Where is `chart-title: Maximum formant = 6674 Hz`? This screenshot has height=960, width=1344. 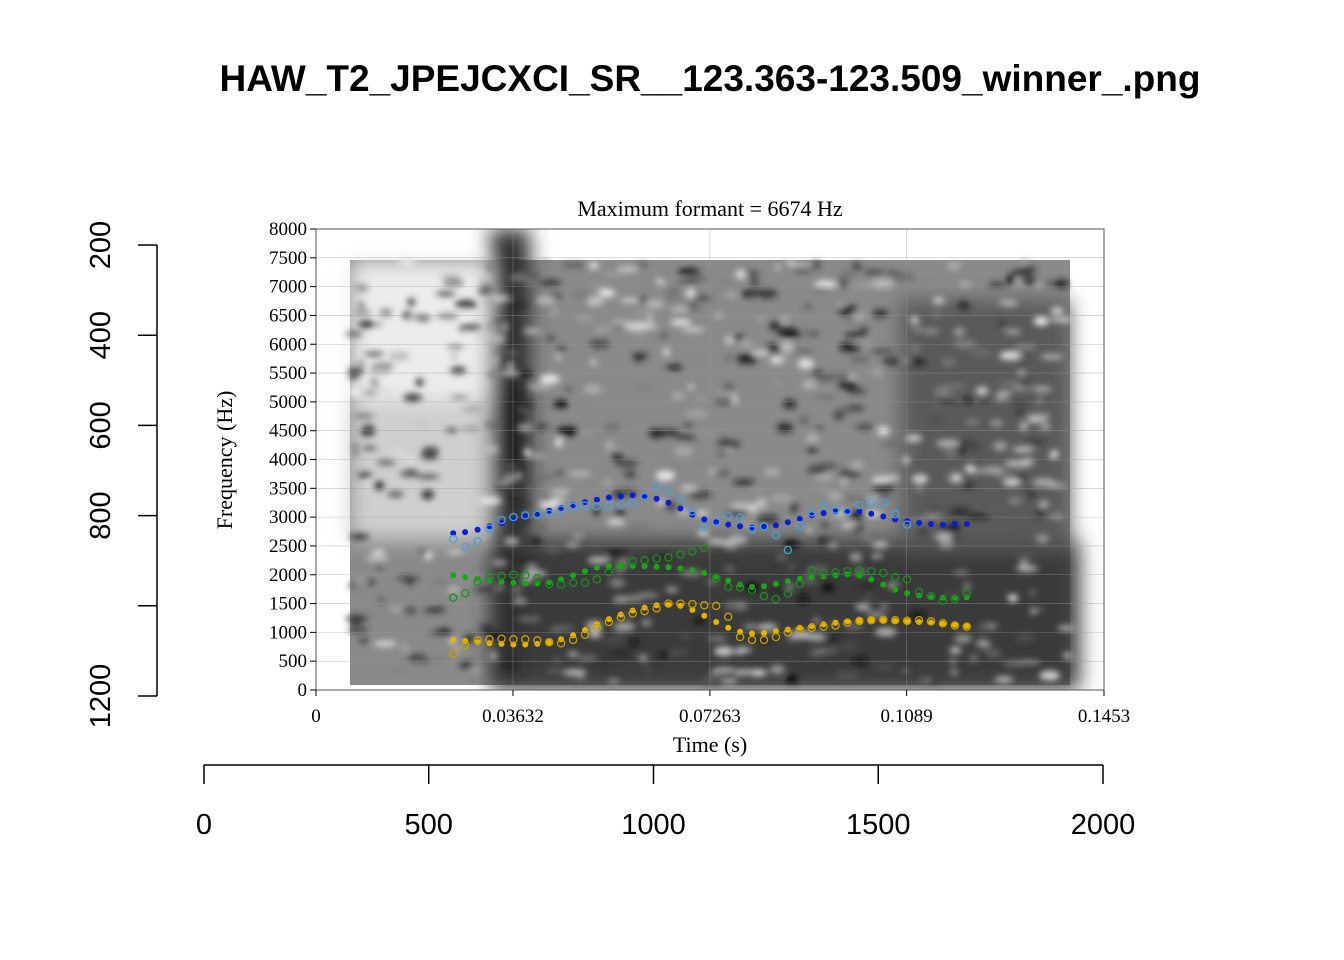 chart-title: Maximum formant = 6674 Hz is located at coordinates (710, 208).